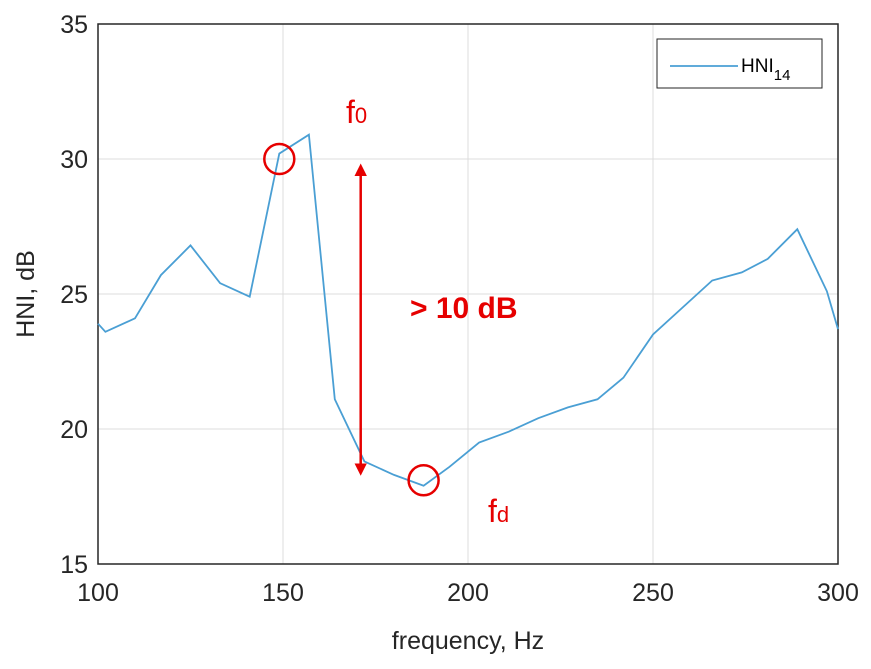 The width and height of the screenshot is (871, 669). Describe the element at coordinates (653, 593) in the screenshot. I see `x-tick-label: 250` at that location.